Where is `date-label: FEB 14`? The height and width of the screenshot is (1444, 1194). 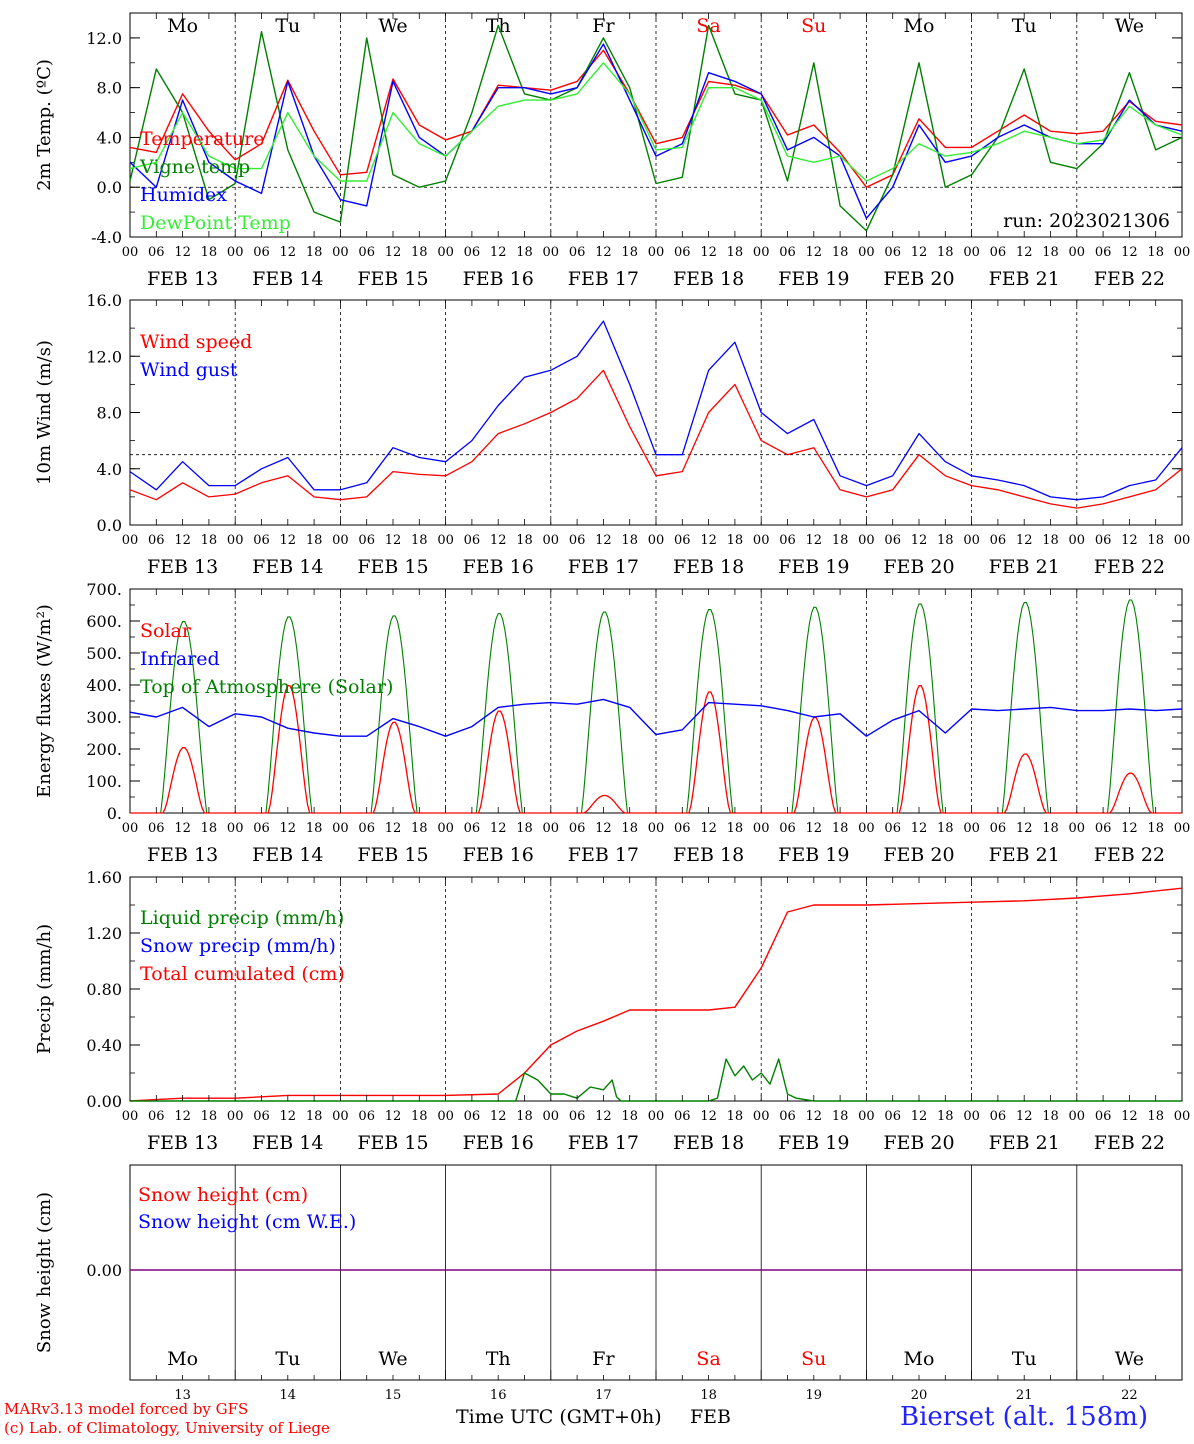
date-label: FEB 14 is located at coordinates (287, 279).